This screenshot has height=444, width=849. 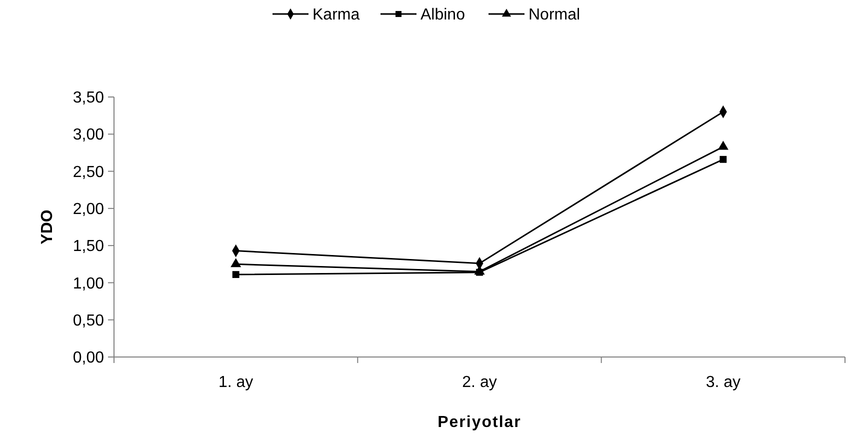 What do you see at coordinates (47, 227) in the screenshot?
I see `y-axis-title: YDO` at bounding box center [47, 227].